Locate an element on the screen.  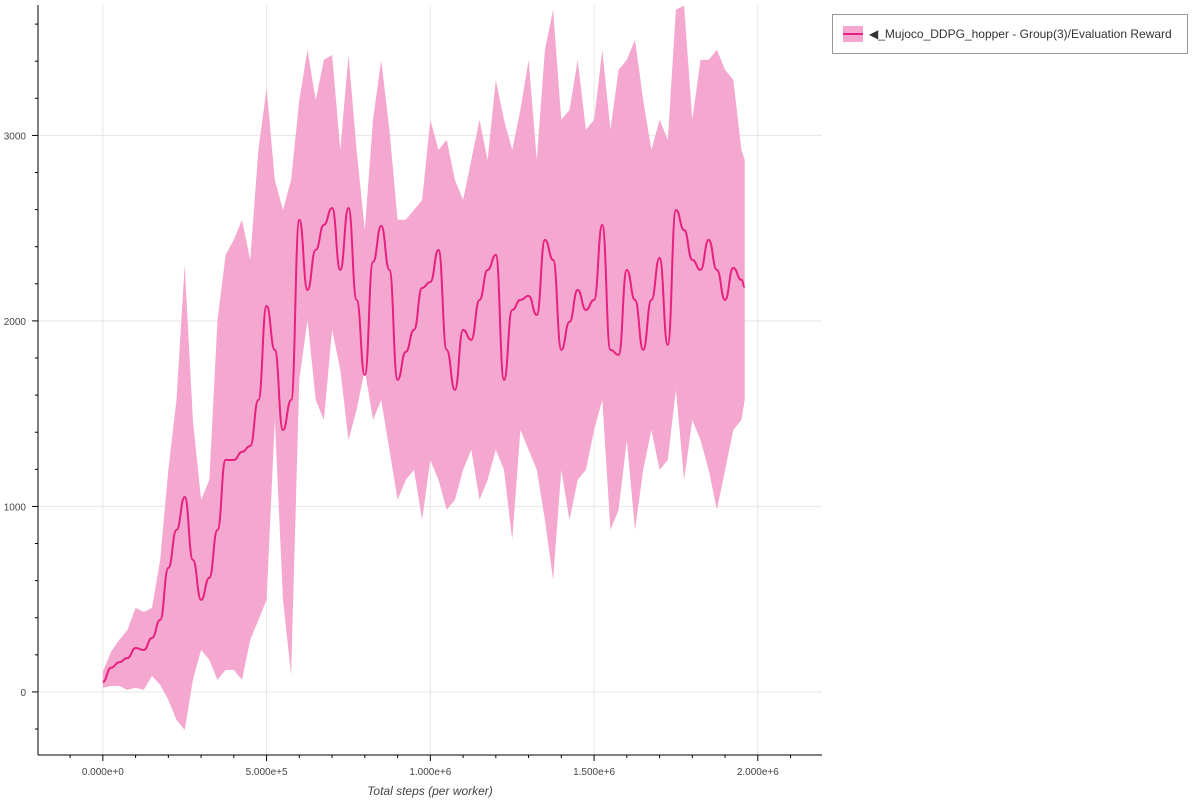
x-tick-label: 2.000e+6 is located at coordinates (758, 772).